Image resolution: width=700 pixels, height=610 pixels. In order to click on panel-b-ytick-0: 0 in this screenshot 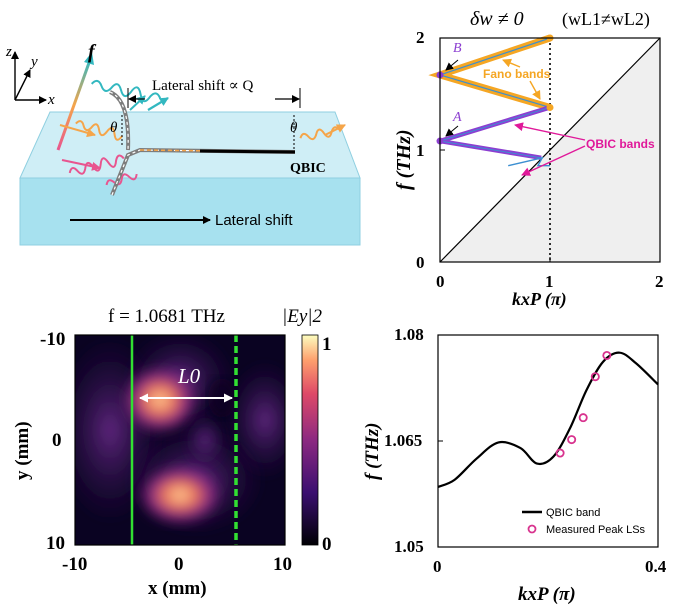, I will do `click(420, 262)`.